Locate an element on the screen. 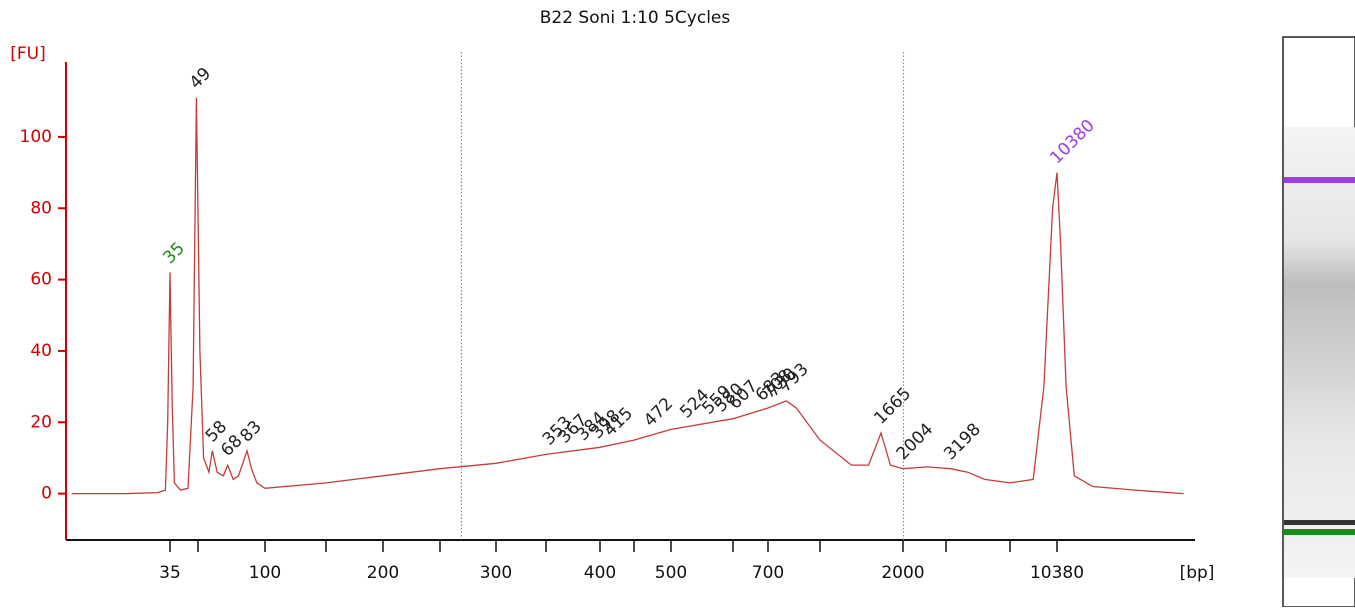  x-tick-label: 300 is located at coordinates (496, 573).